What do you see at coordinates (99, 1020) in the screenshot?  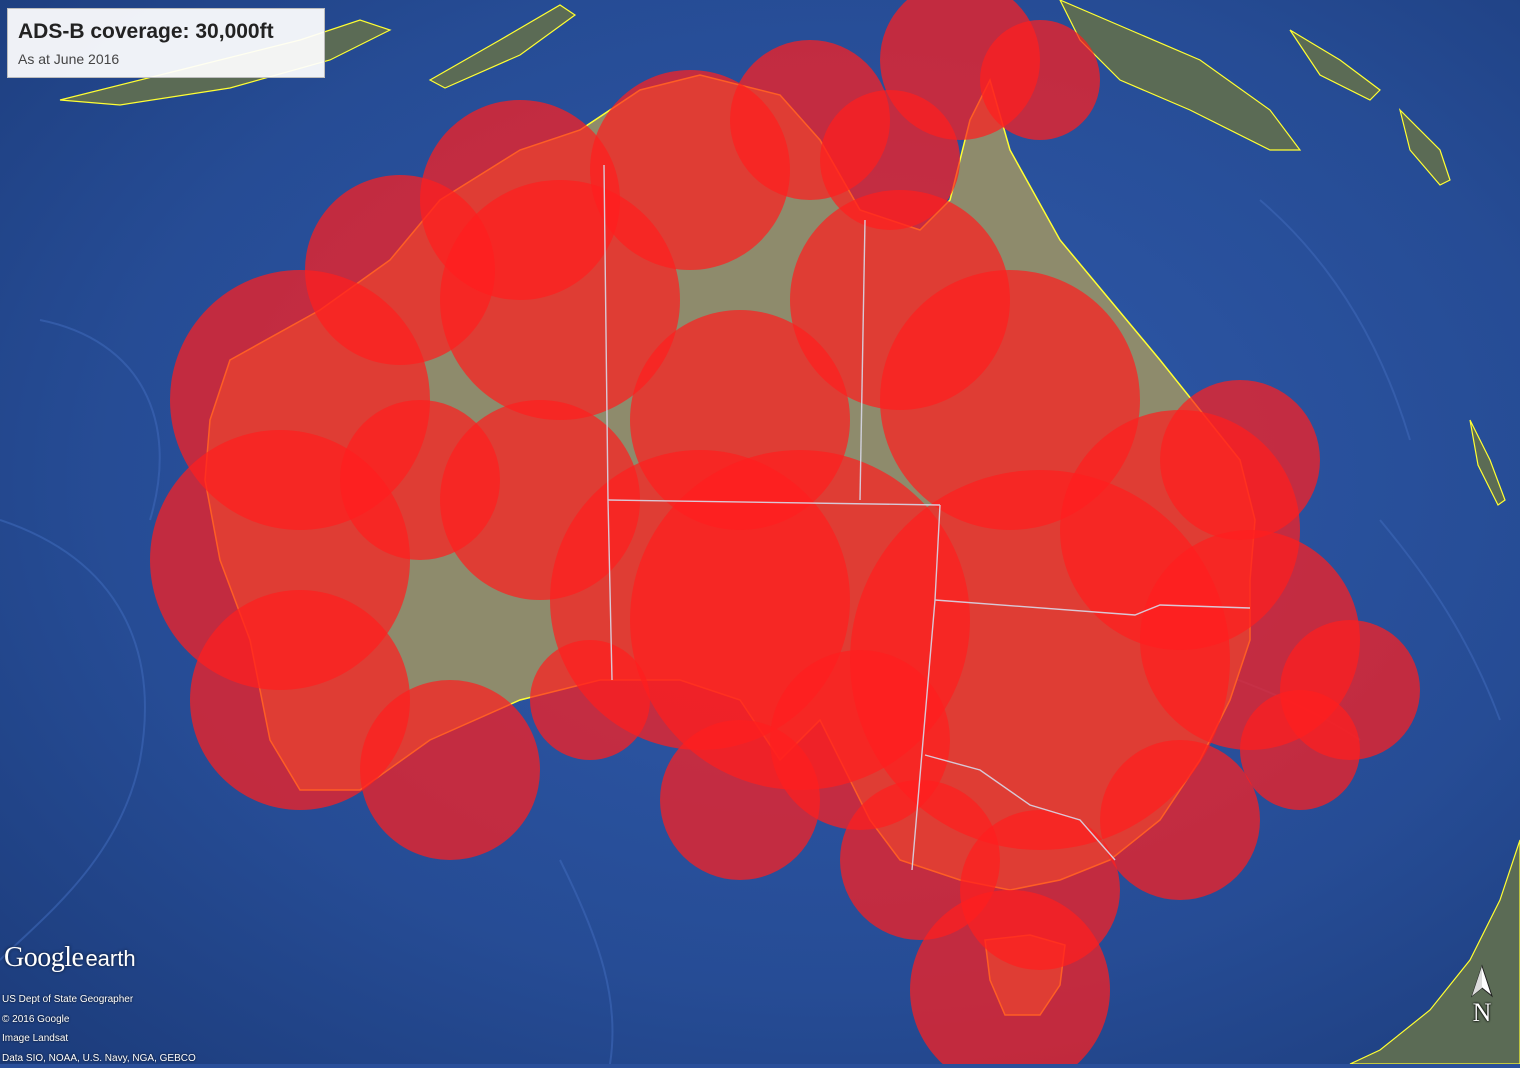 I see `attribution-line: © 2016 Google` at bounding box center [99, 1020].